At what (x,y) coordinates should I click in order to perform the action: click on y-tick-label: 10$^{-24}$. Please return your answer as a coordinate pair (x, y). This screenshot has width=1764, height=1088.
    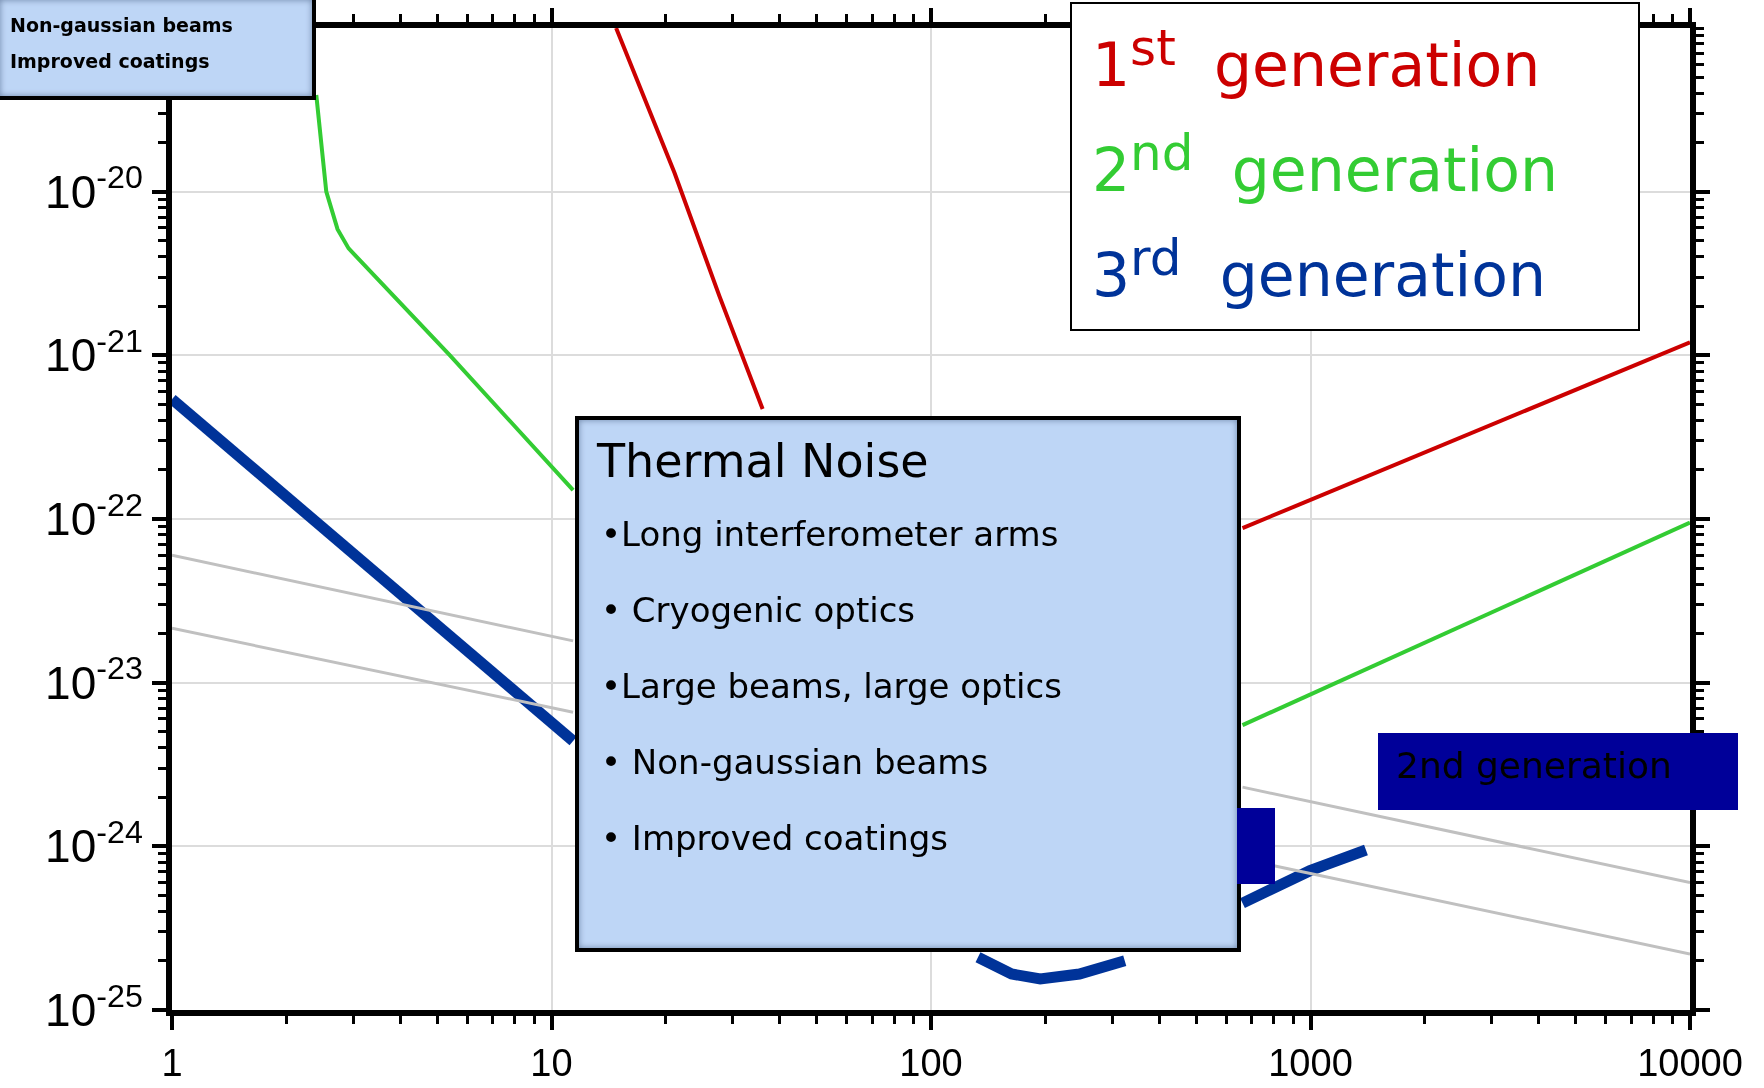
    Looking at the image, I should click on (94, 843).